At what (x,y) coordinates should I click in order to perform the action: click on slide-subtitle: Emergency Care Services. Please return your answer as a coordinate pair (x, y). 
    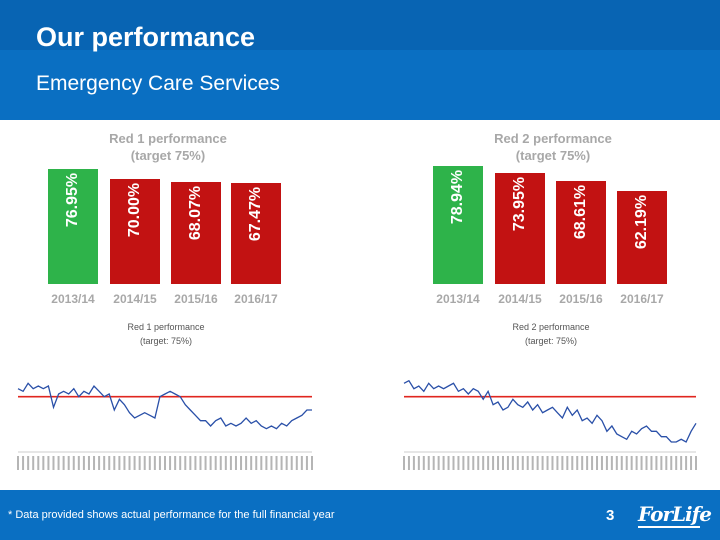
    Looking at the image, I should click on (158, 83).